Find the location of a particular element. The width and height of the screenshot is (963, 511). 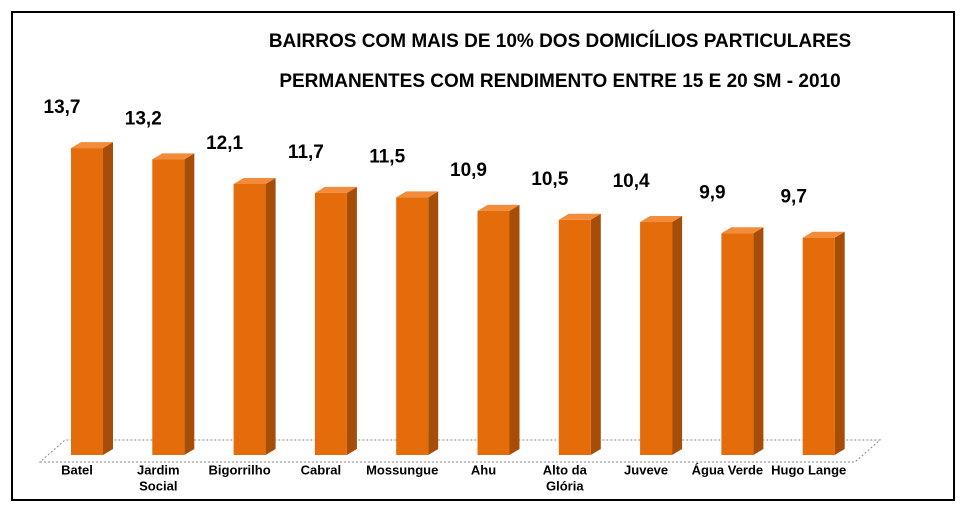

value-label: 12,1 is located at coordinates (224, 143).